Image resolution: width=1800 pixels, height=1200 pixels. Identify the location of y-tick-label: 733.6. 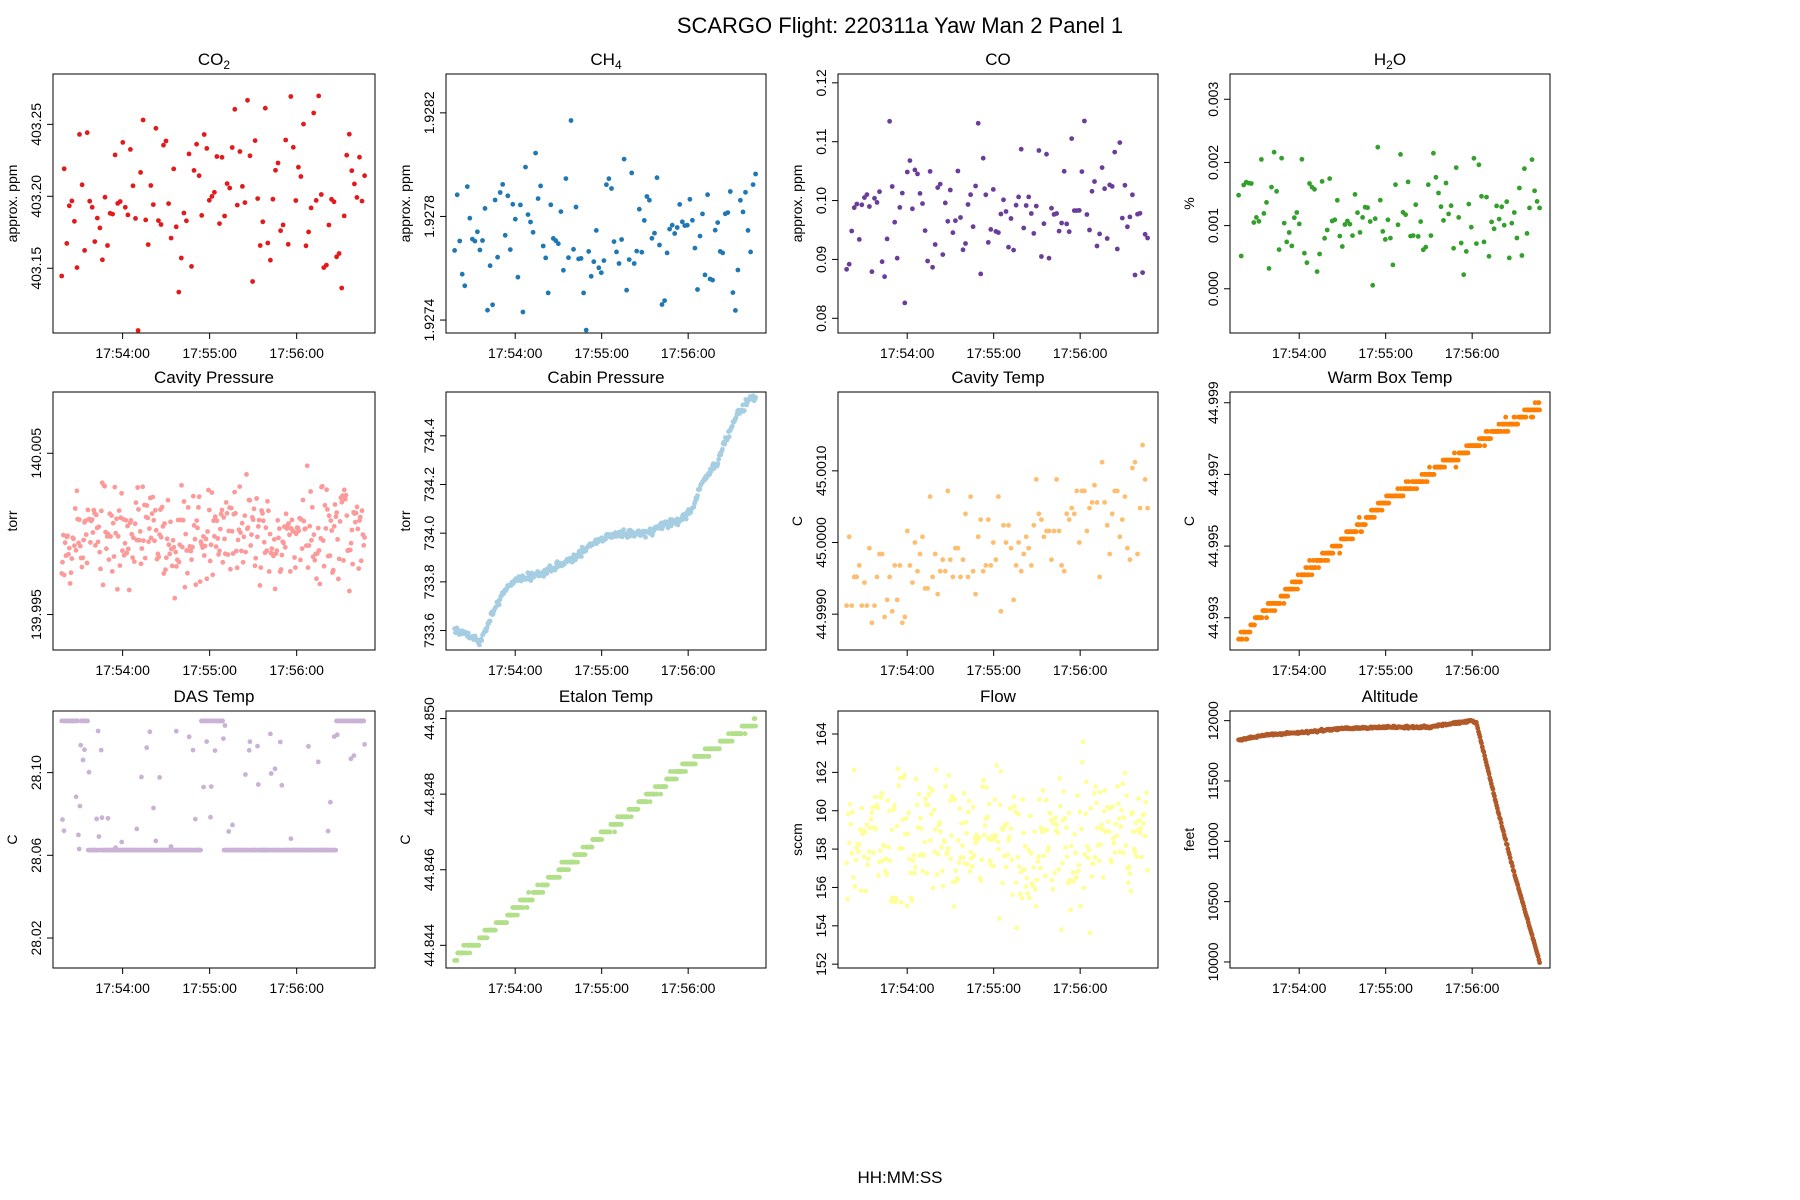
(429, 630).